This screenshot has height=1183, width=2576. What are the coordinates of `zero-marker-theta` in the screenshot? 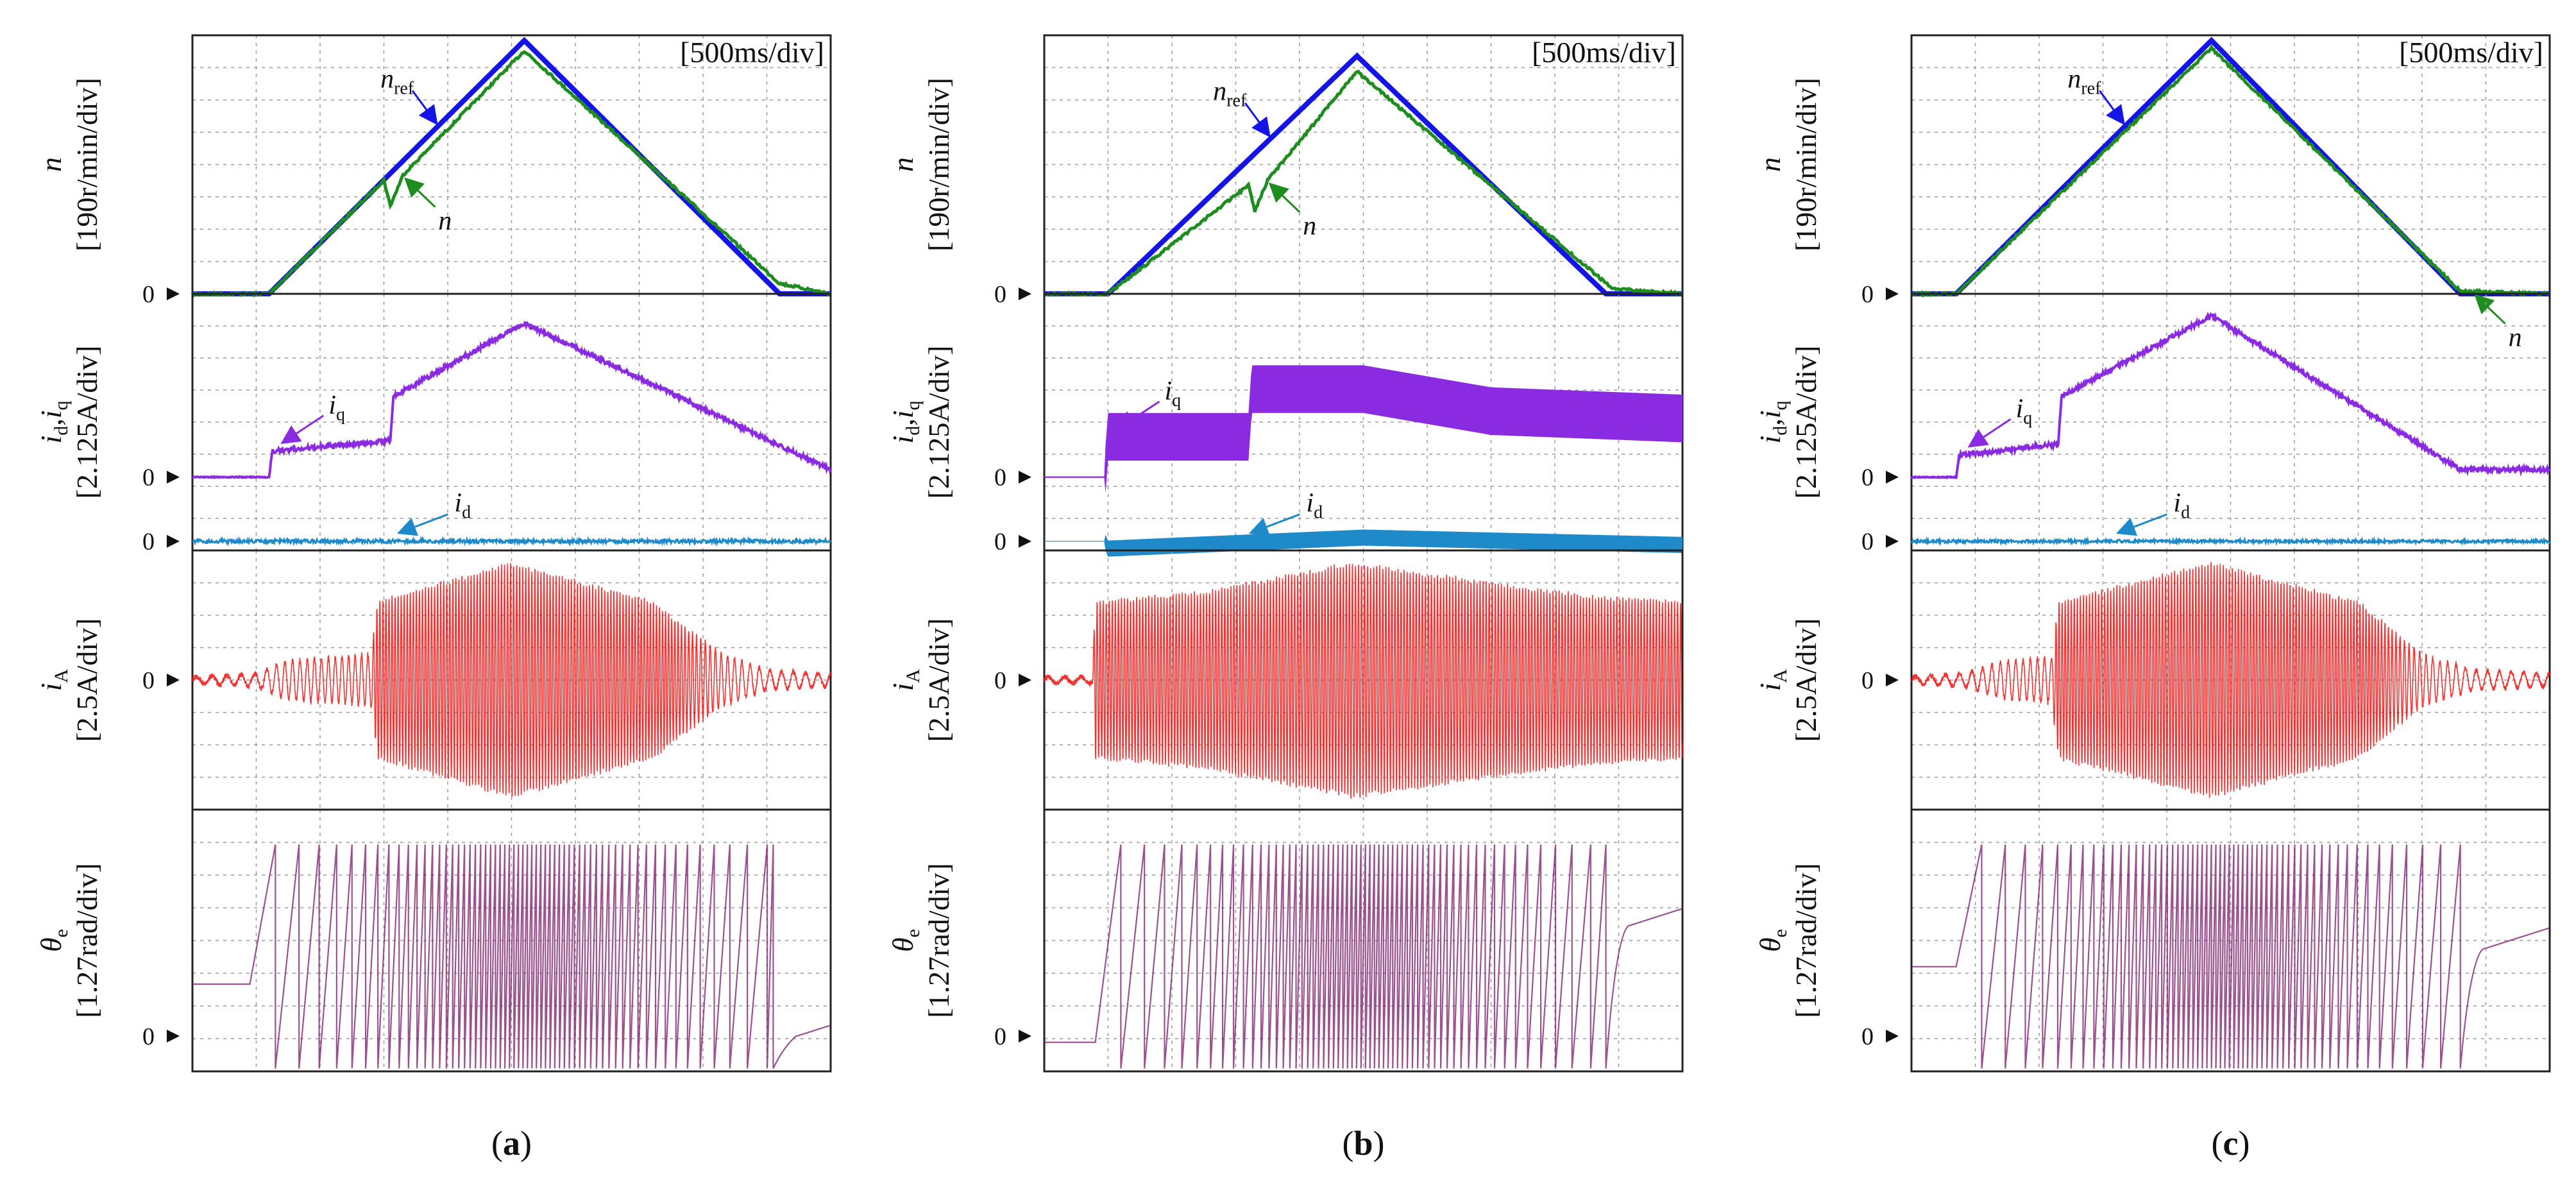 It's located at (1025, 1037).